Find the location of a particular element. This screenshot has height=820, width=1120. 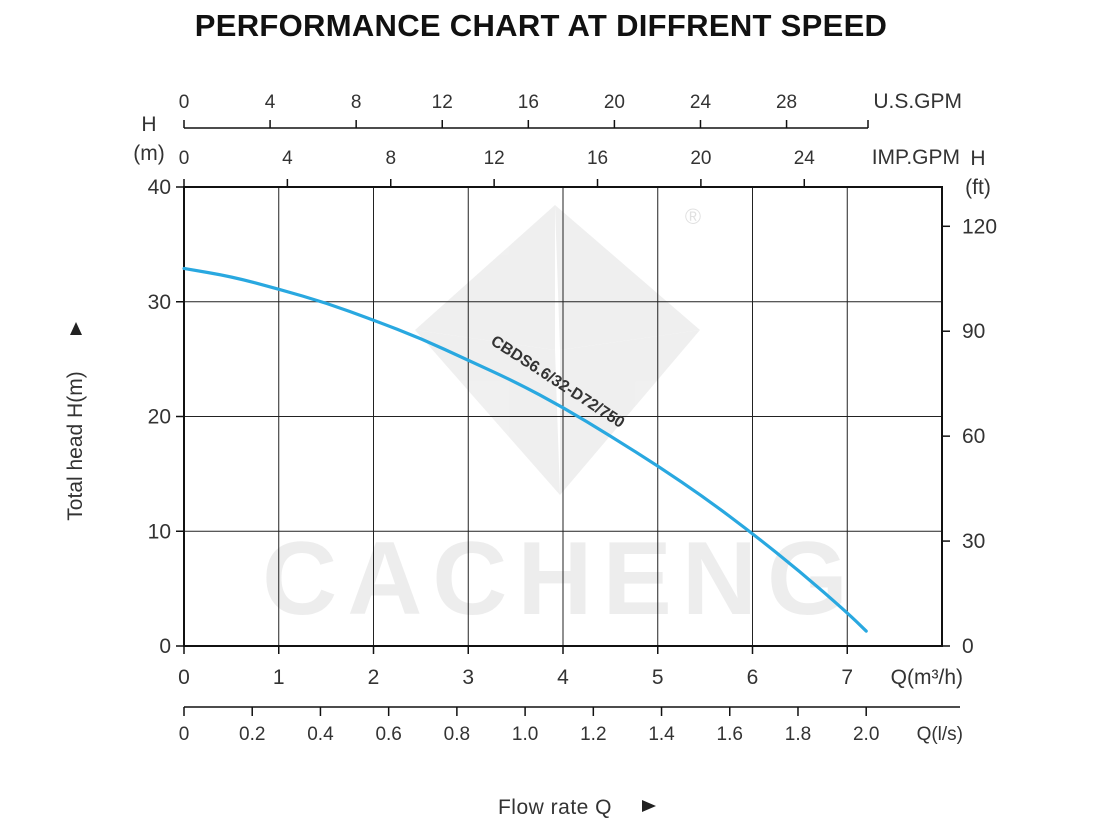

y-right-tick-label: 30 is located at coordinates (973, 541).